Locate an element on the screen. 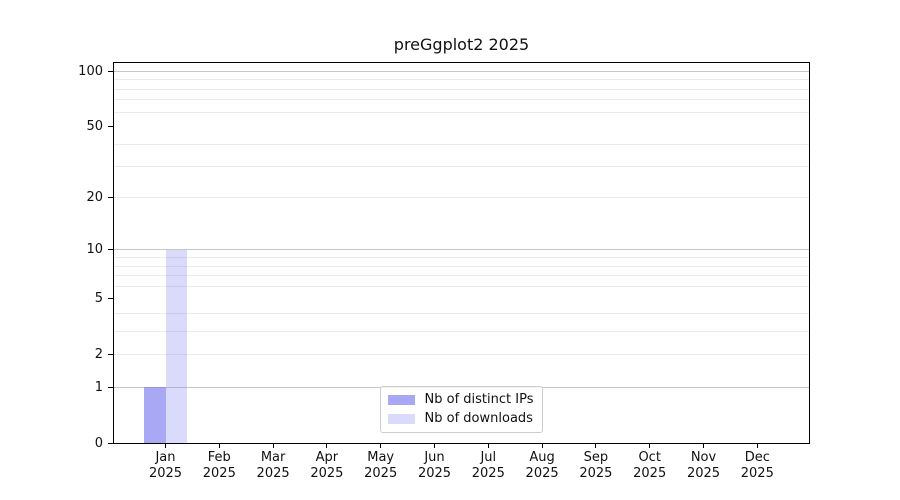 This screenshot has height=500, width=900. x-tick-text: Aug is located at coordinates (542, 457).